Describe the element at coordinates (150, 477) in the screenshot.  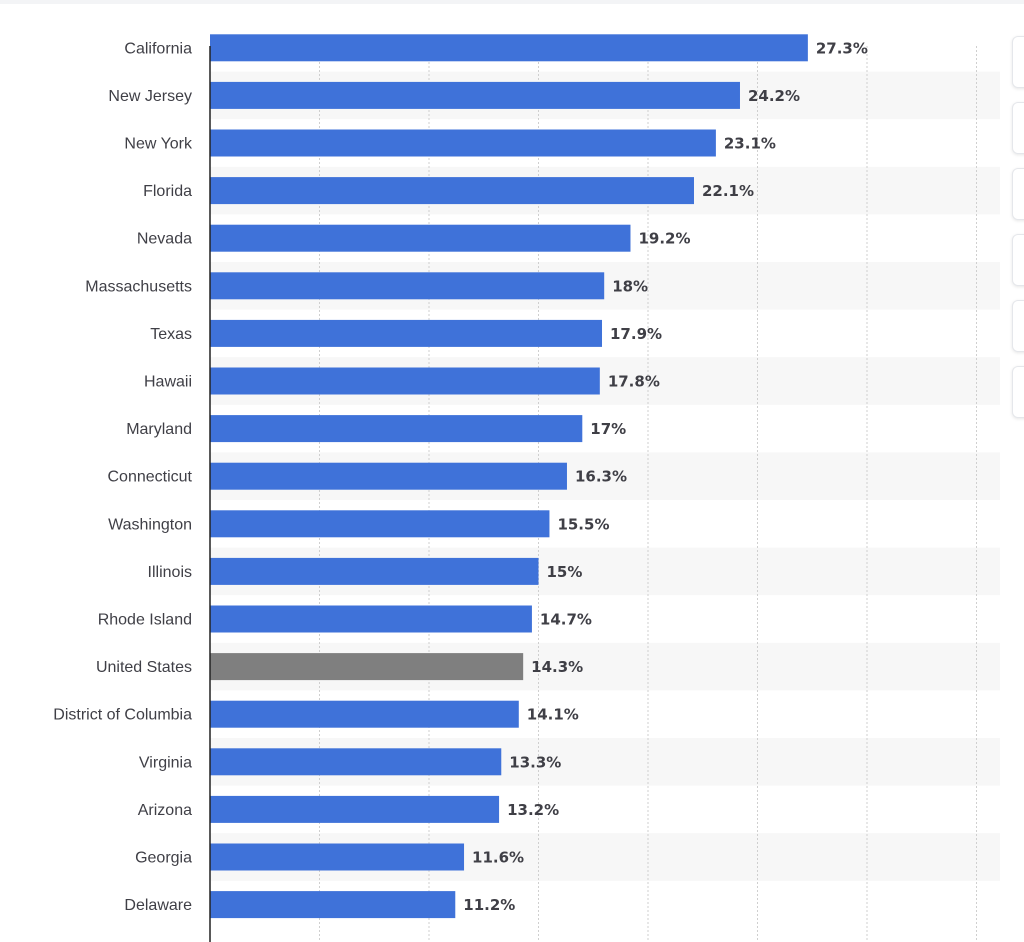
I see `category-label: Connecticut` at that location.